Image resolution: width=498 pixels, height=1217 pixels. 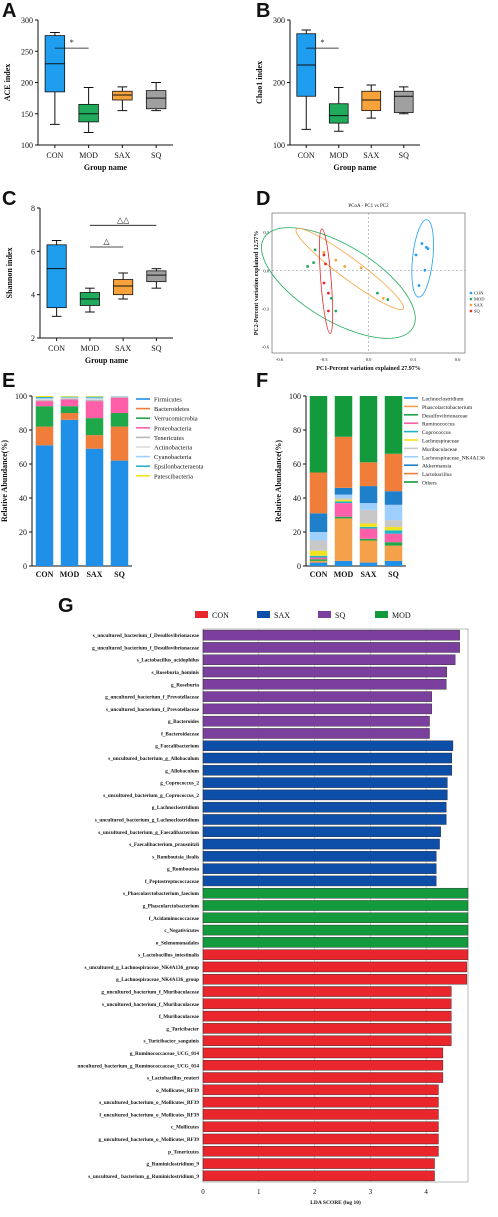 What do you see at coordinates (168, 661) in the screenshot?
I see `lda-bar-label: s_Lactobacillus_acidophilus` at bounding box center [168, 661].